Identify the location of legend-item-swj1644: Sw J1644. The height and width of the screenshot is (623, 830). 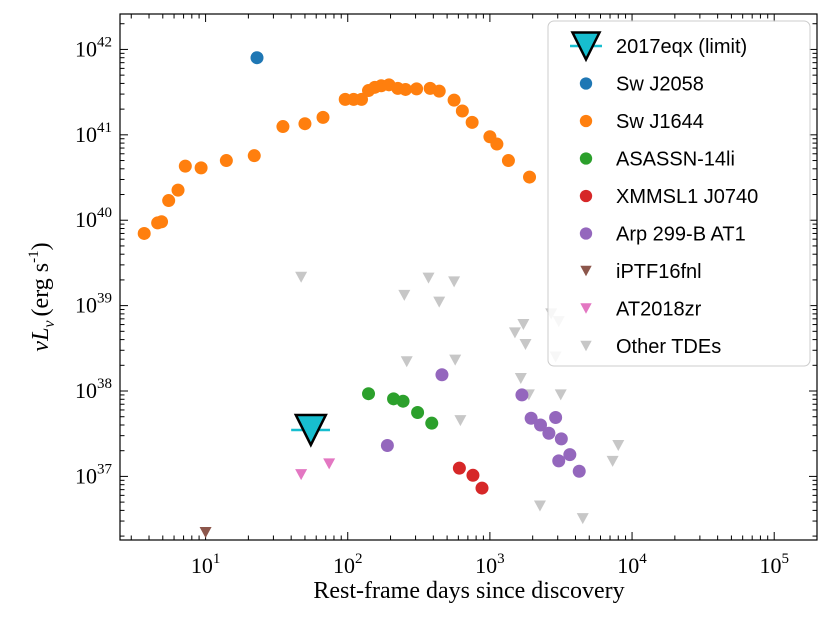
(641, 122).